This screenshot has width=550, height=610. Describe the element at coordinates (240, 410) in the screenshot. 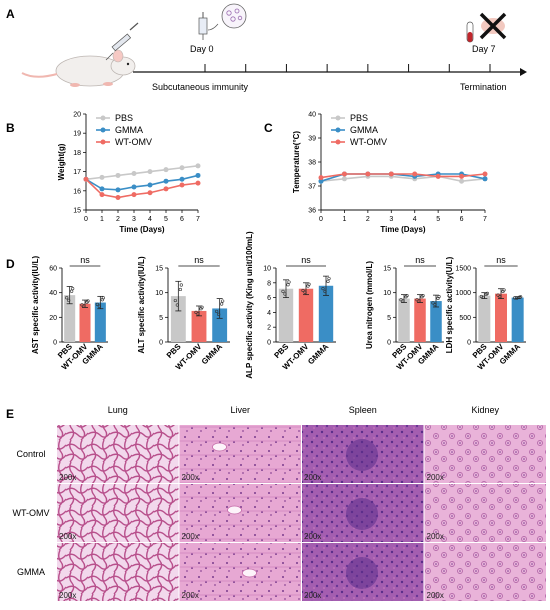

I see `column-label-liver: Liver` at that location.